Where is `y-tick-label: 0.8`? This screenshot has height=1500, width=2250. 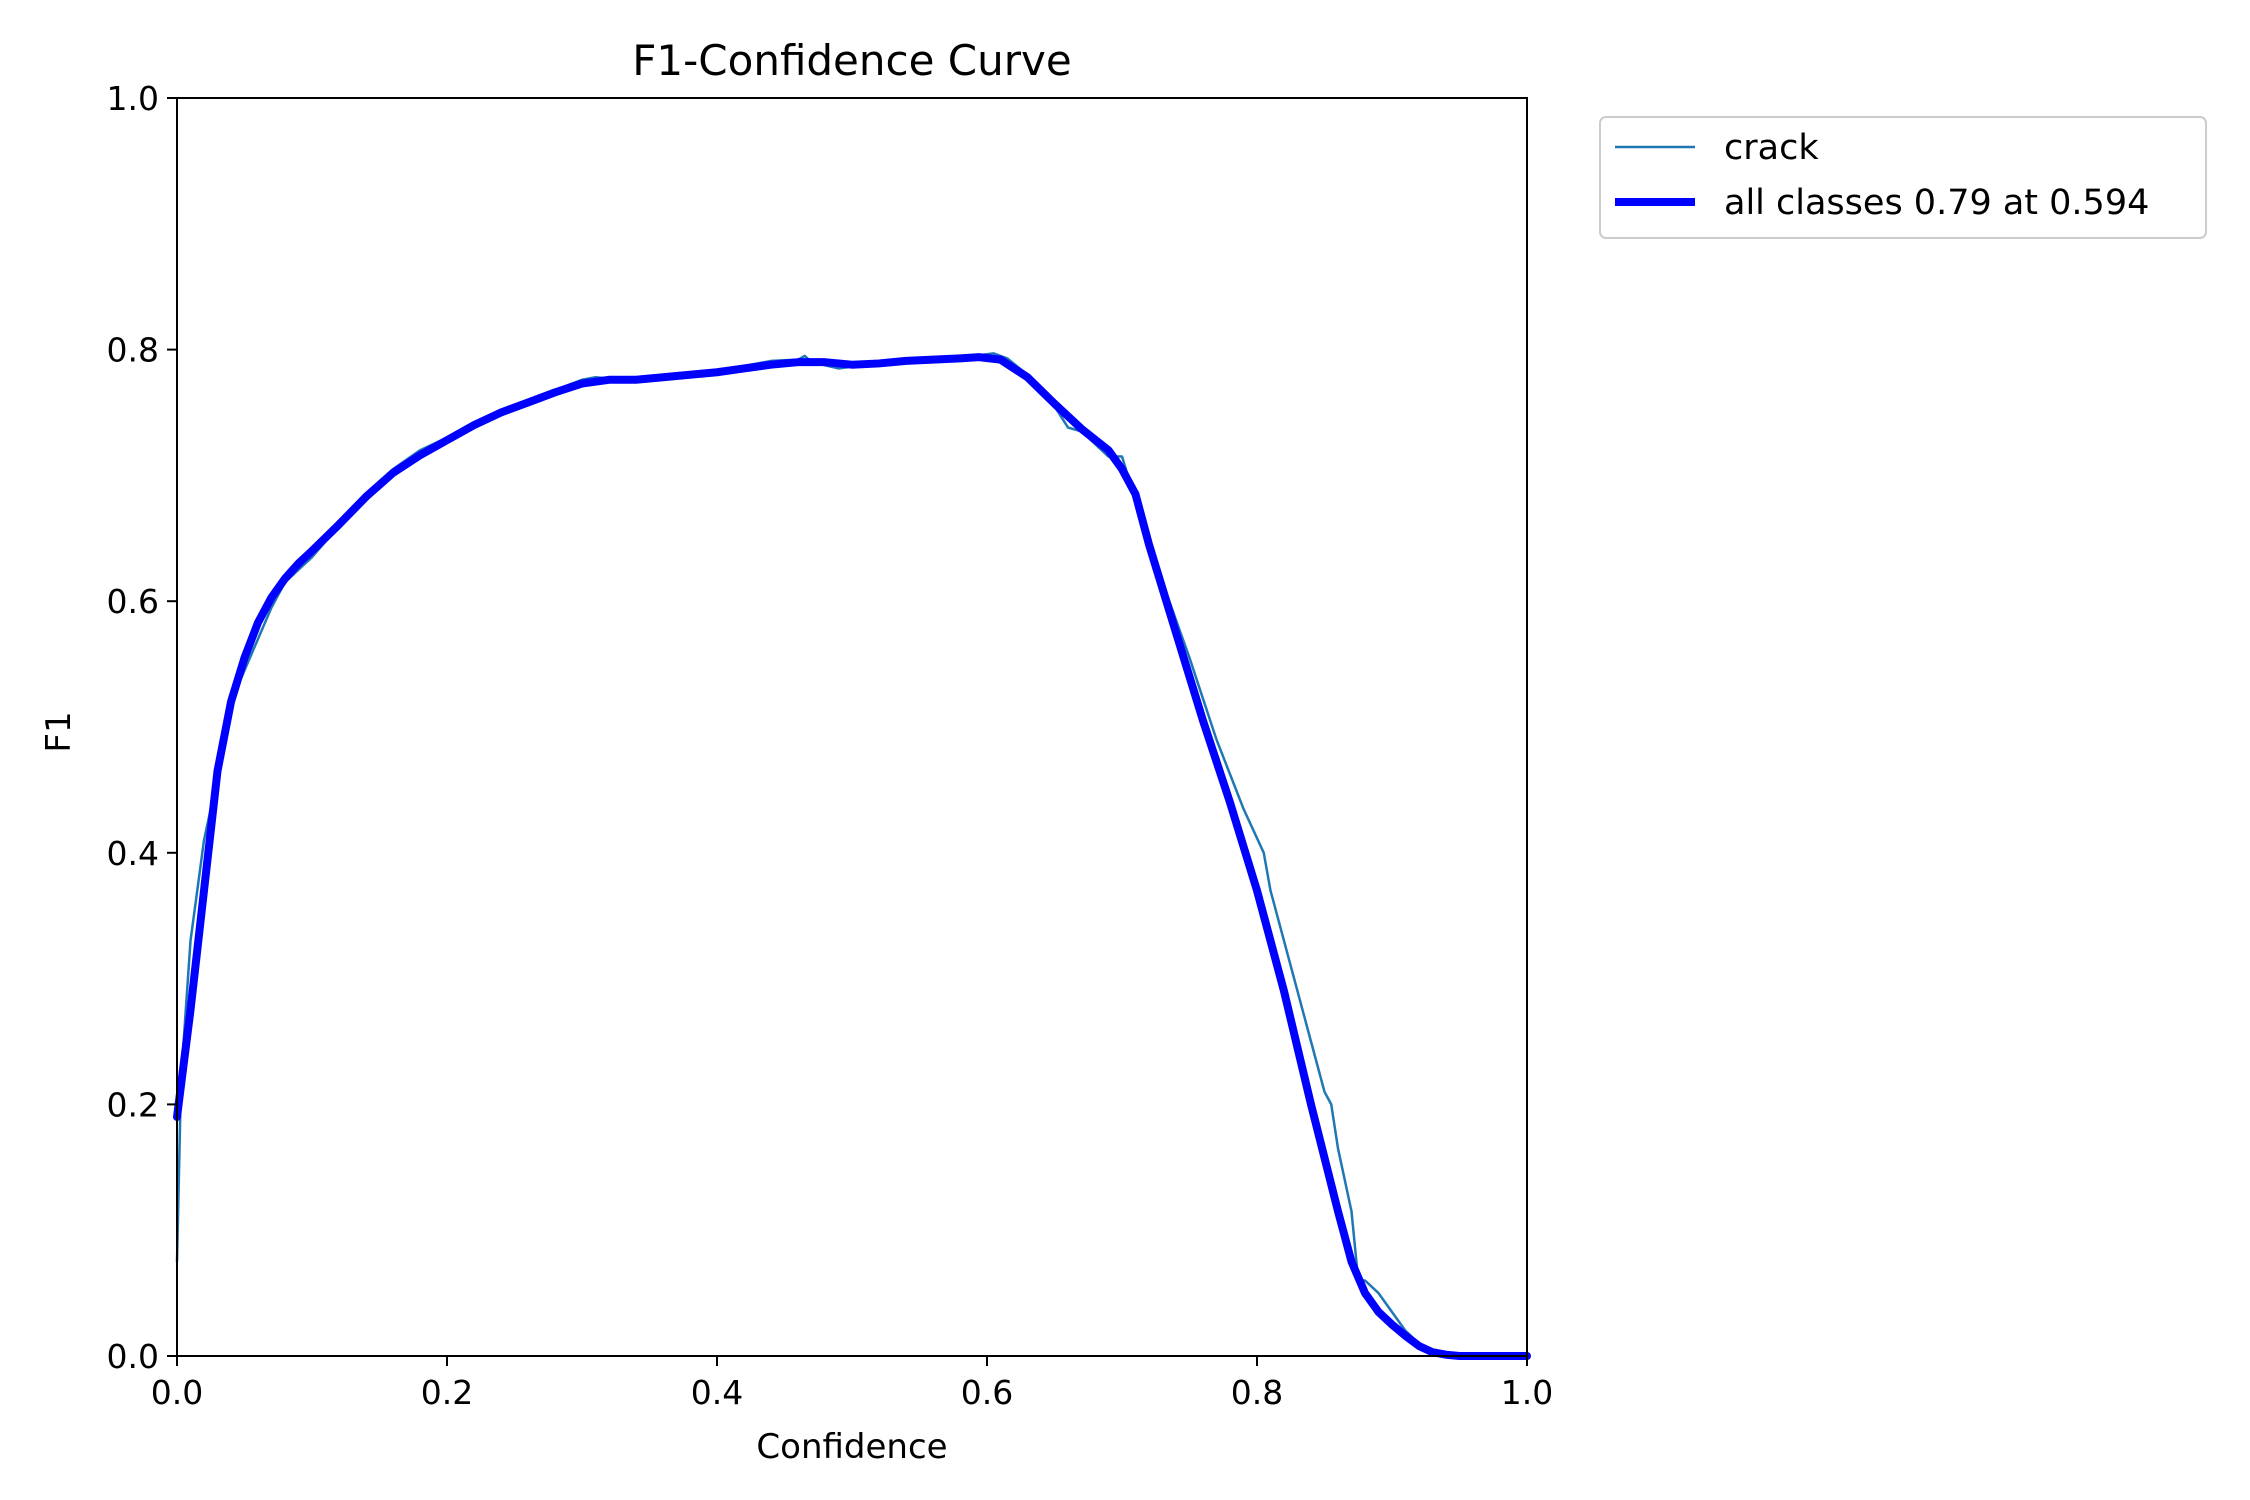 y-tick-label: 0.8 is located at coordinates (133, 350).